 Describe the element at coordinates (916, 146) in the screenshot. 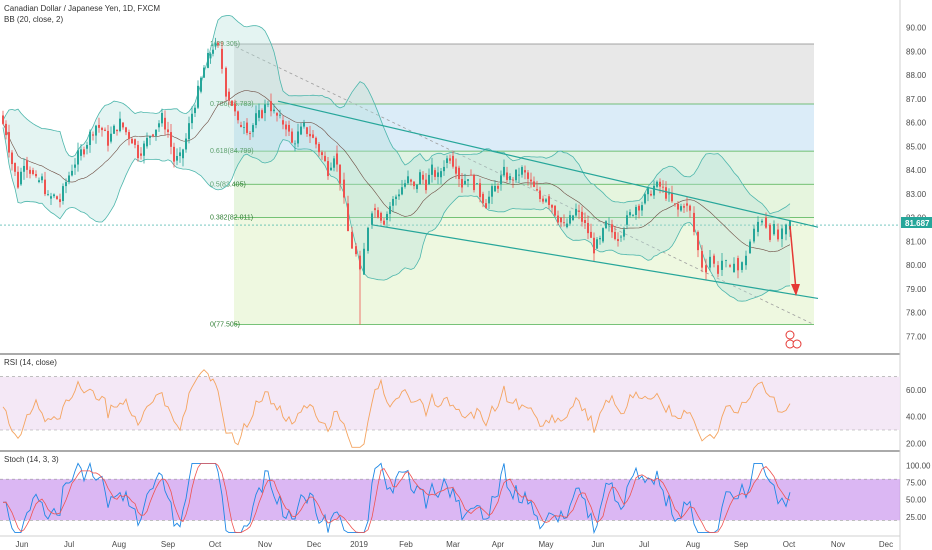

I see `price-tick-label: 85.00` at that location.